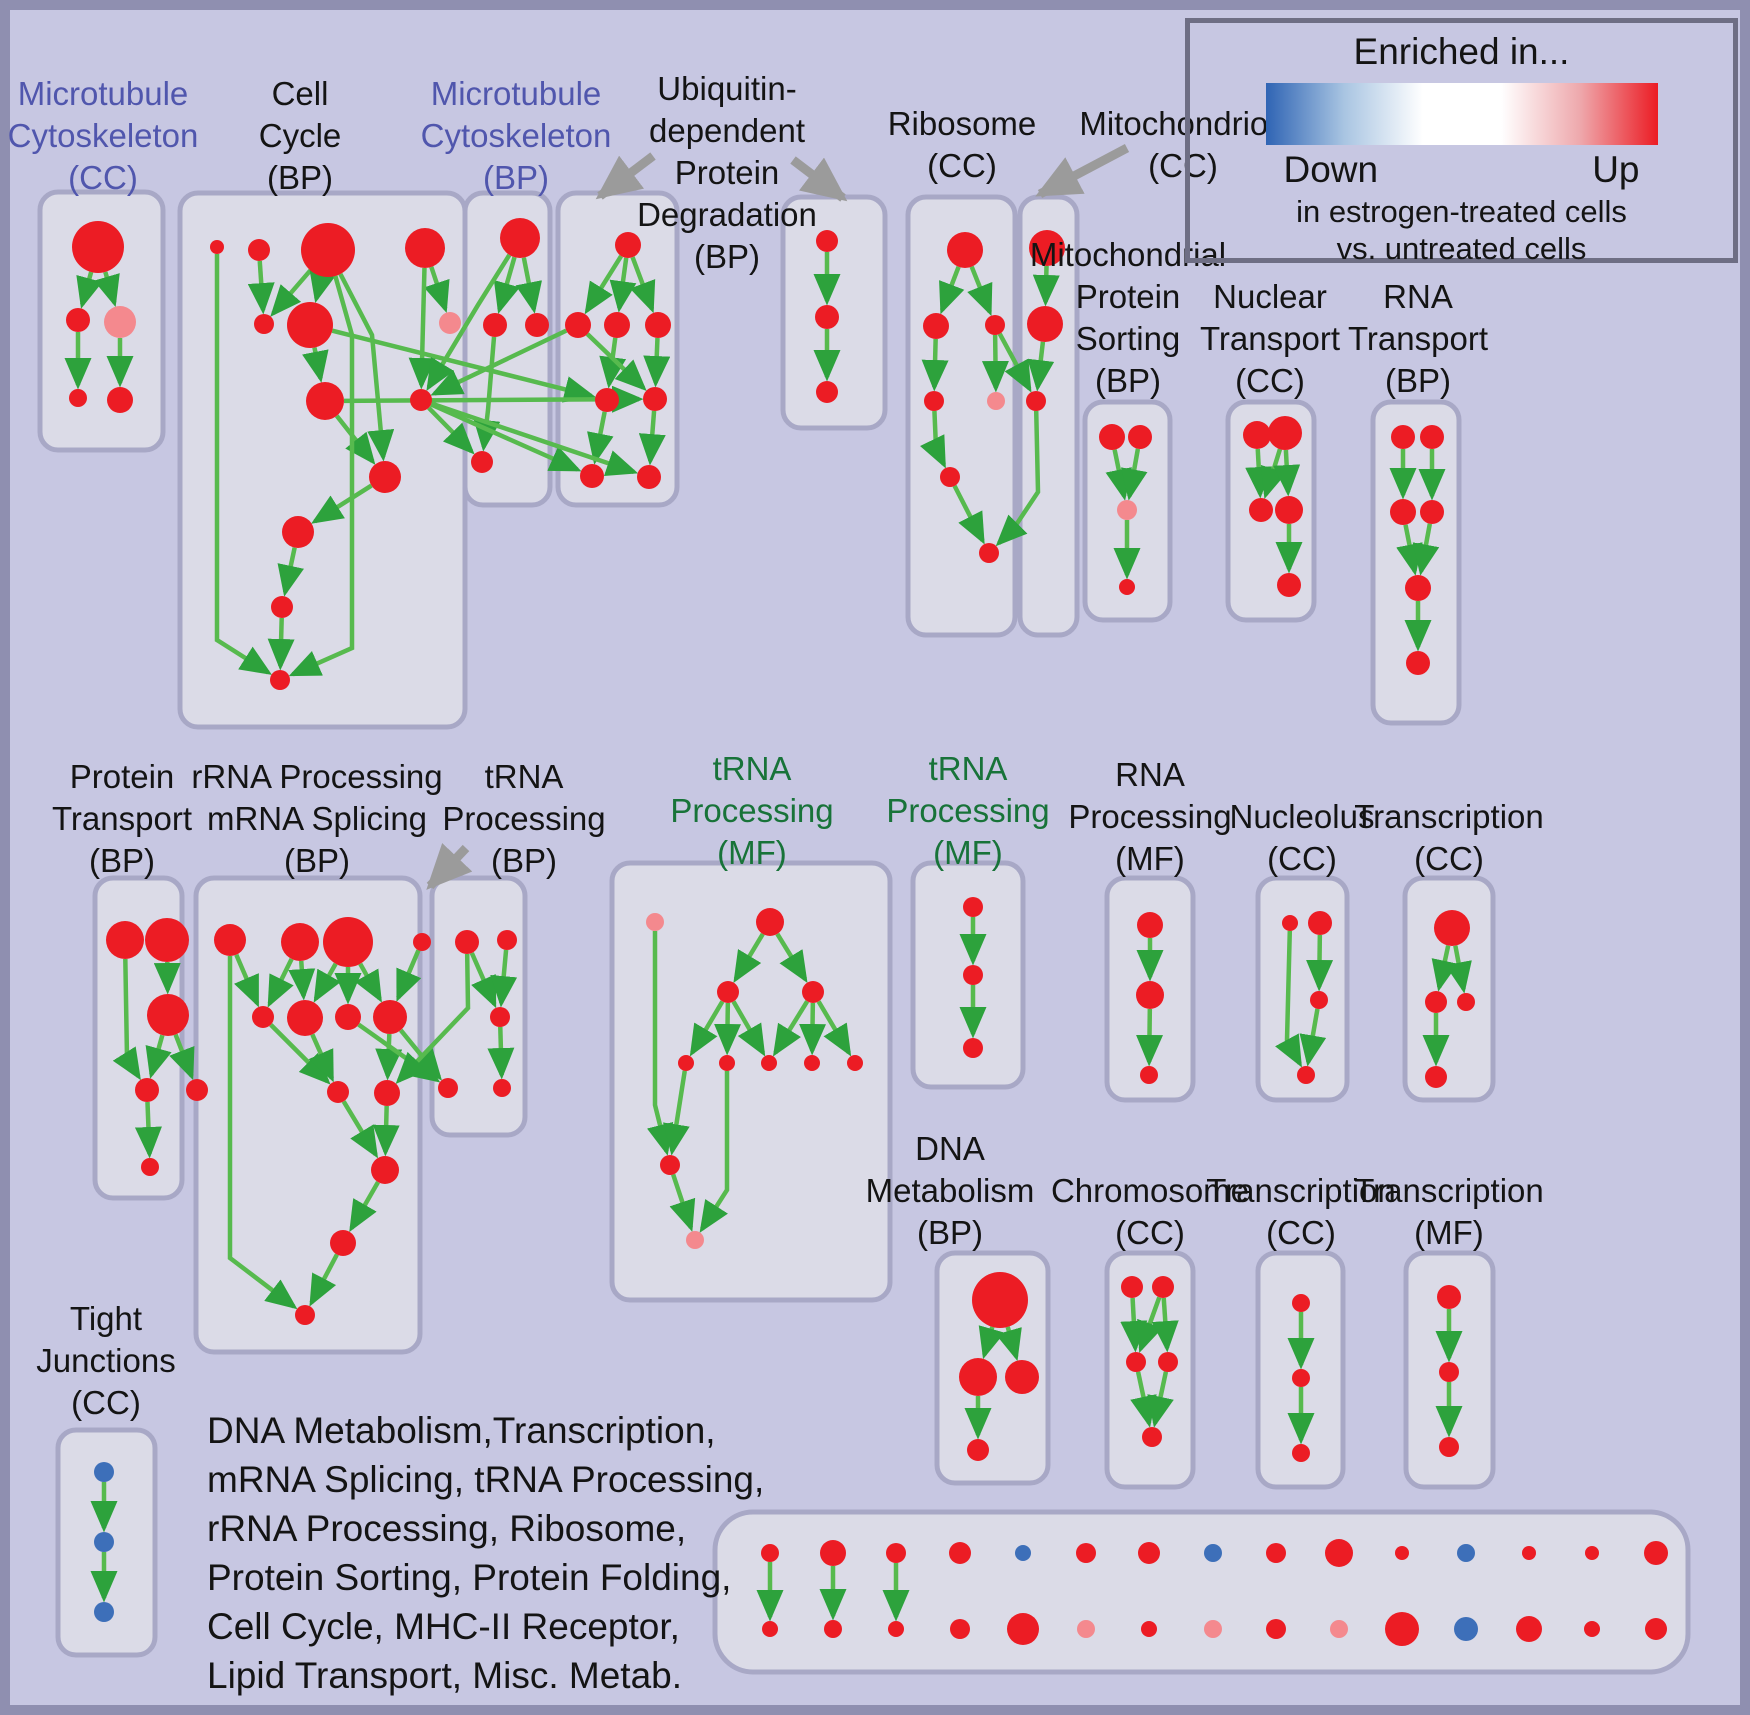 The width and height of the screenshot is (1750, 1715). Describe the element at coordinates (300, 177) in the screenshot. I see `cluster-label-cc: (BP)` at that location.